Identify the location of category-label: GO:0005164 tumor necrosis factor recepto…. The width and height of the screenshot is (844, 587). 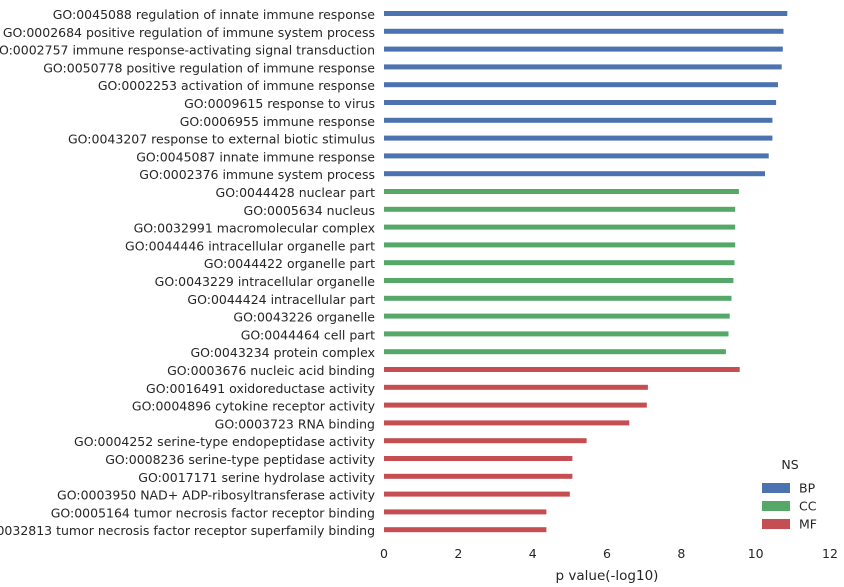
(213, 512).